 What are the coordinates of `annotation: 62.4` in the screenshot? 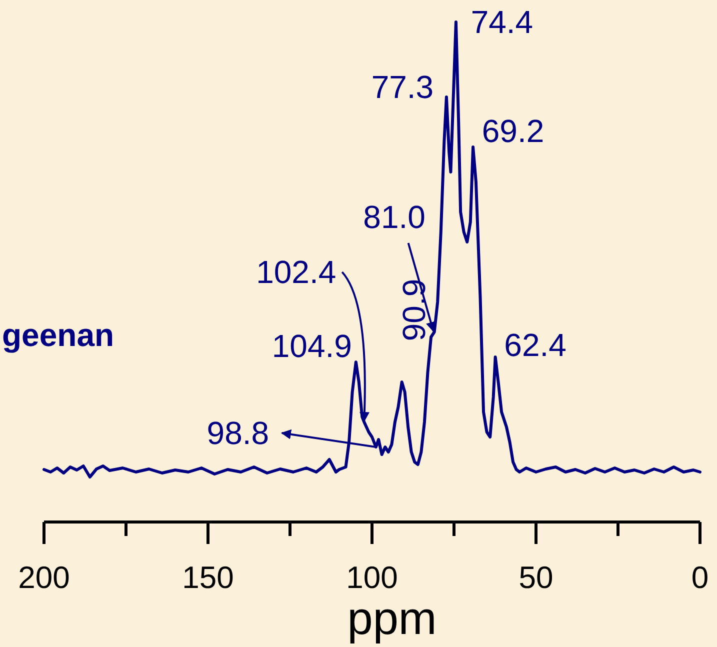 It's located at (535, 345).